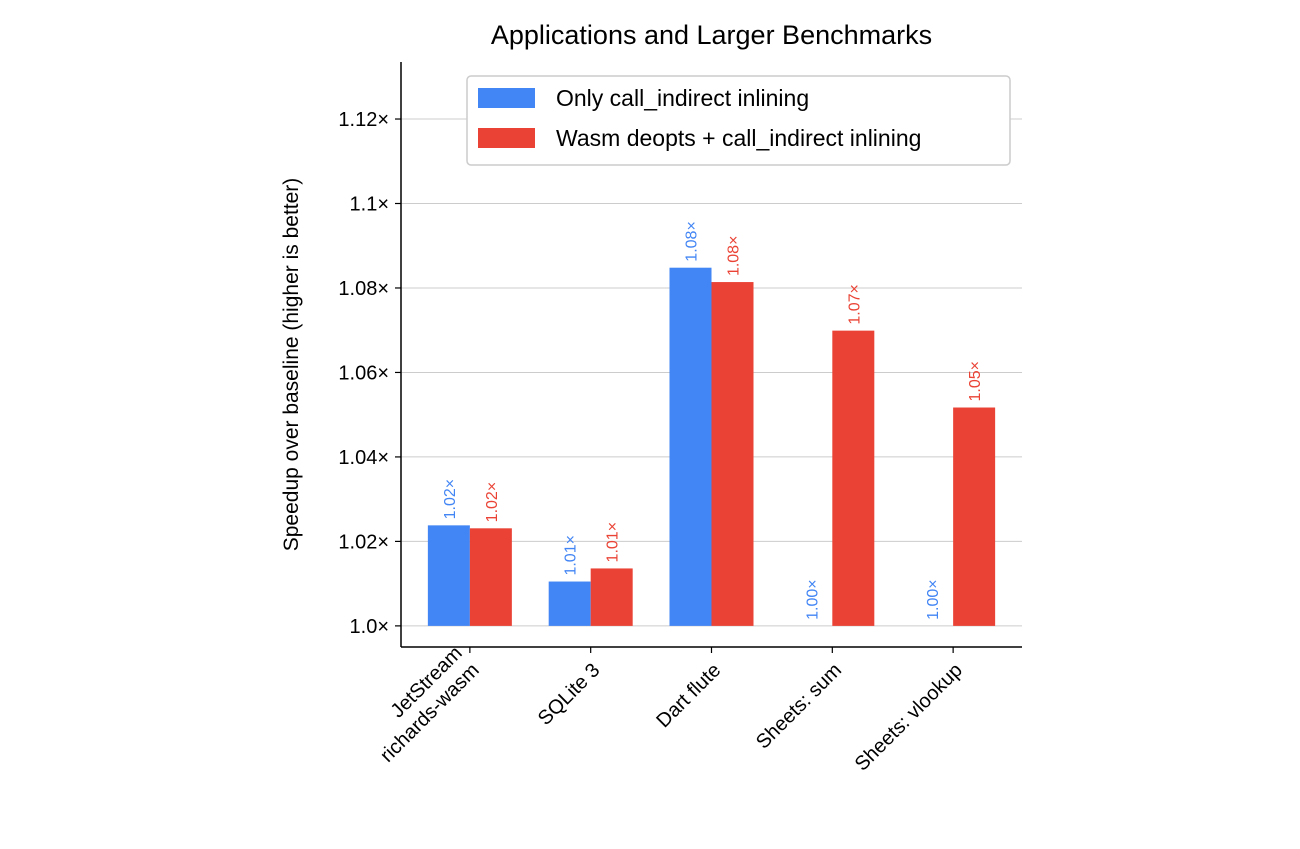 The image size is (1300, 849). Describe the element at coordinates (363, 373) in the screenshot. I see `y-tick-label: 1.06×` at that location.